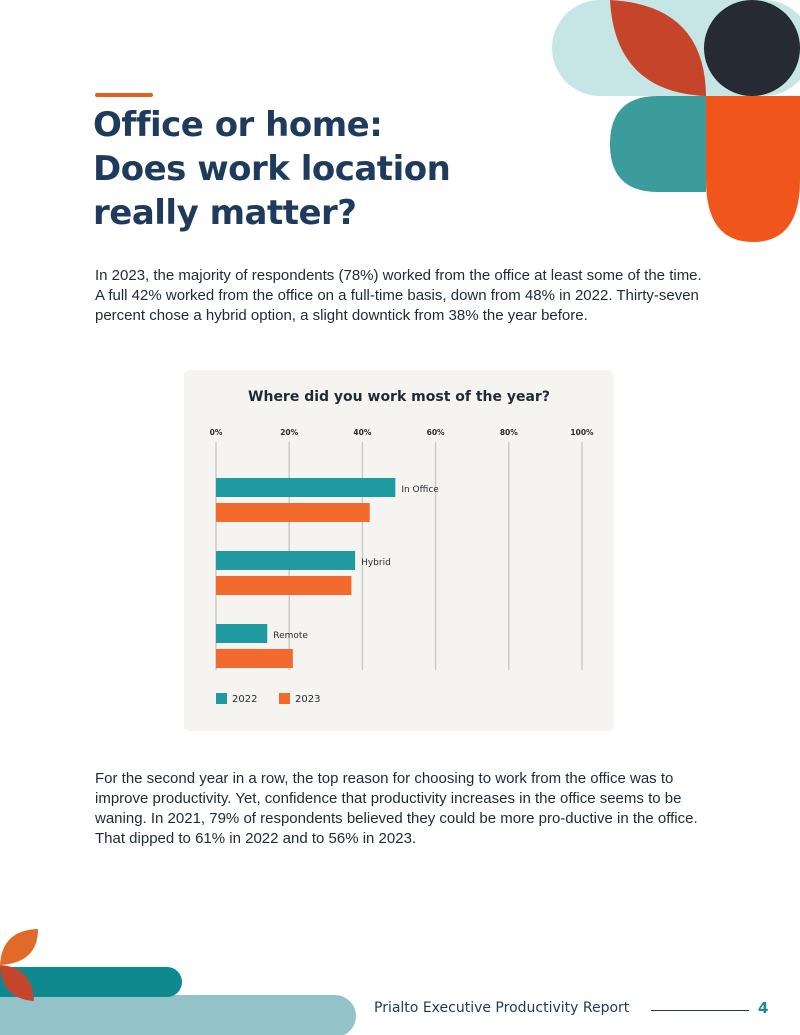 The height and width of the screenshot is (1035, 800). Describe the element at coordinates (225, 213) in the screenshot. I see `title-line-3: really matter?` at that location.